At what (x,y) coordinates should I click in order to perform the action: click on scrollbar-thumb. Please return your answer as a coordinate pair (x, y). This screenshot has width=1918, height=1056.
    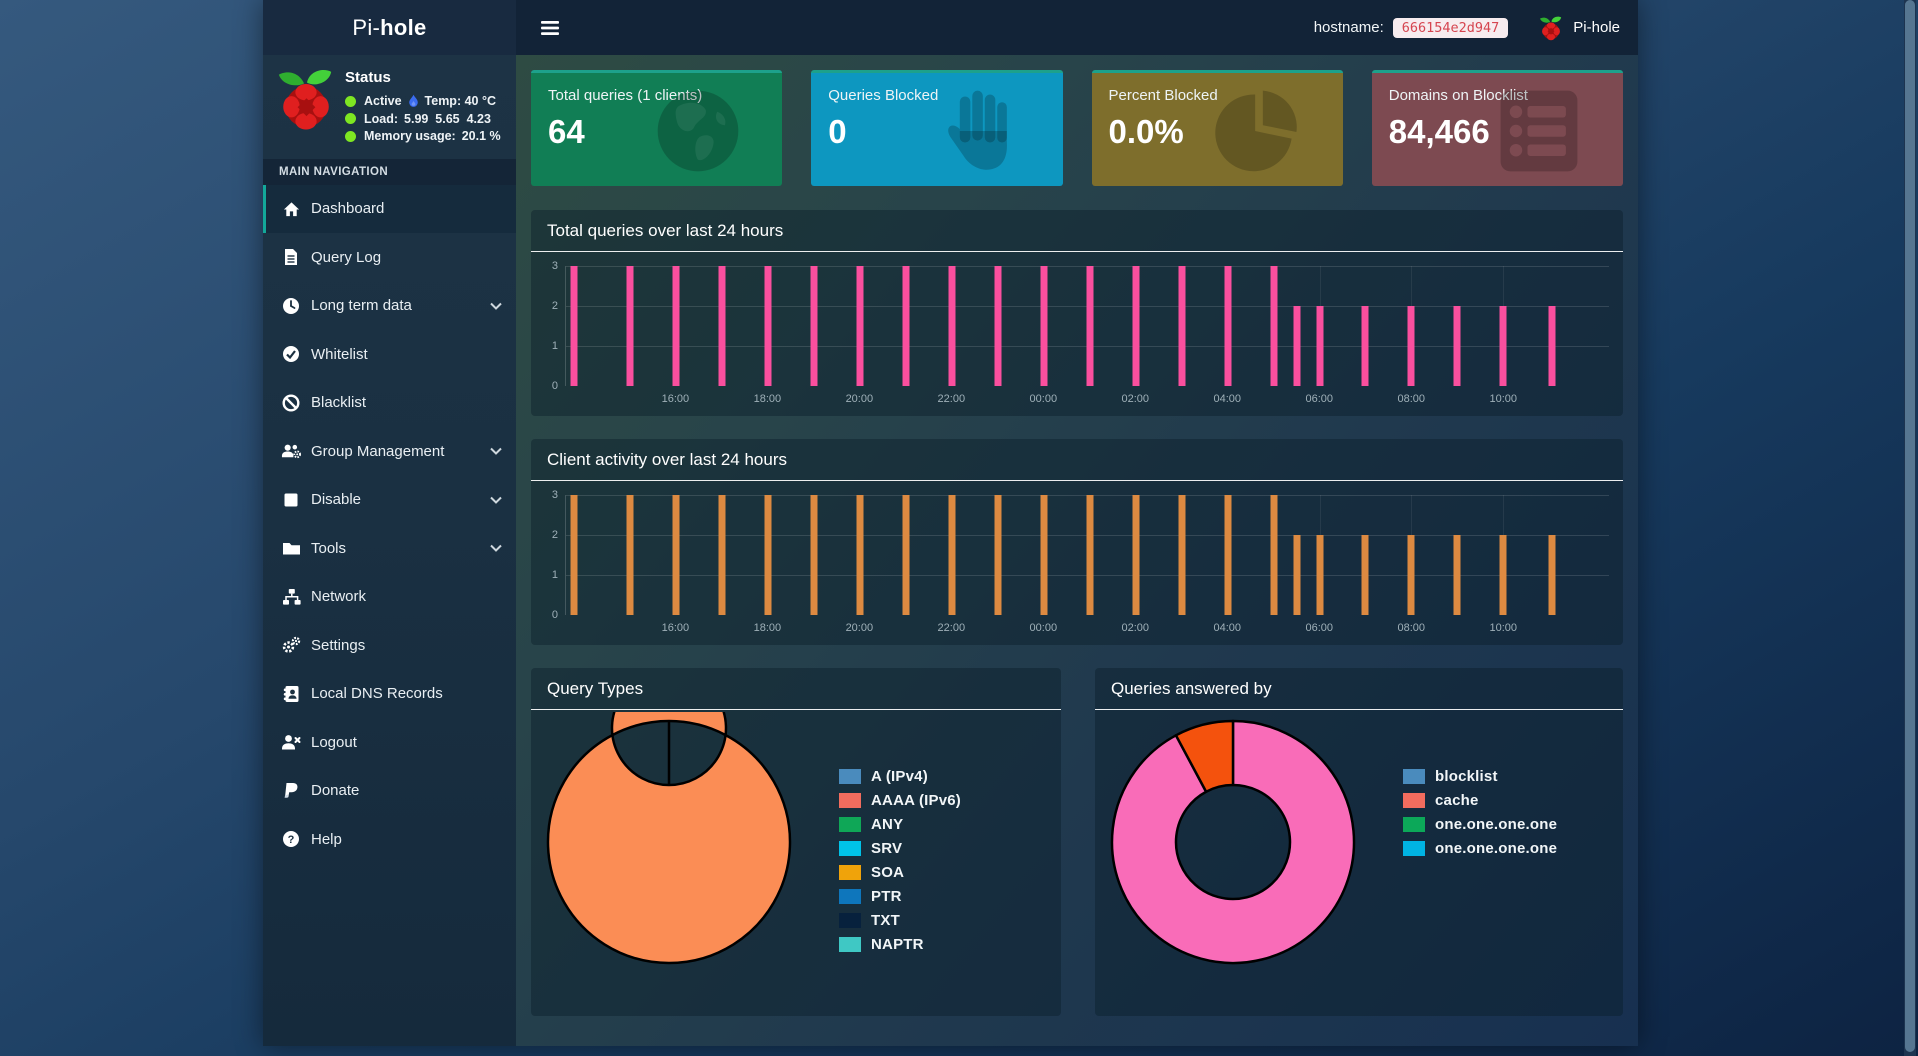
    Looking at the image, I should click on (1910, 526).